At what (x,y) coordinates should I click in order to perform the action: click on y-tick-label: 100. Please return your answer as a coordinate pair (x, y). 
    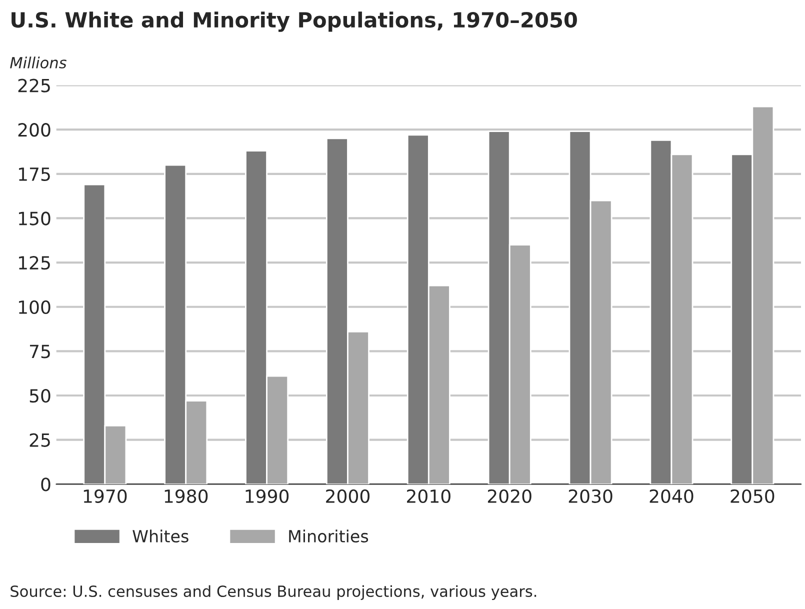
    Looking at the image, I should click on (34, 307).